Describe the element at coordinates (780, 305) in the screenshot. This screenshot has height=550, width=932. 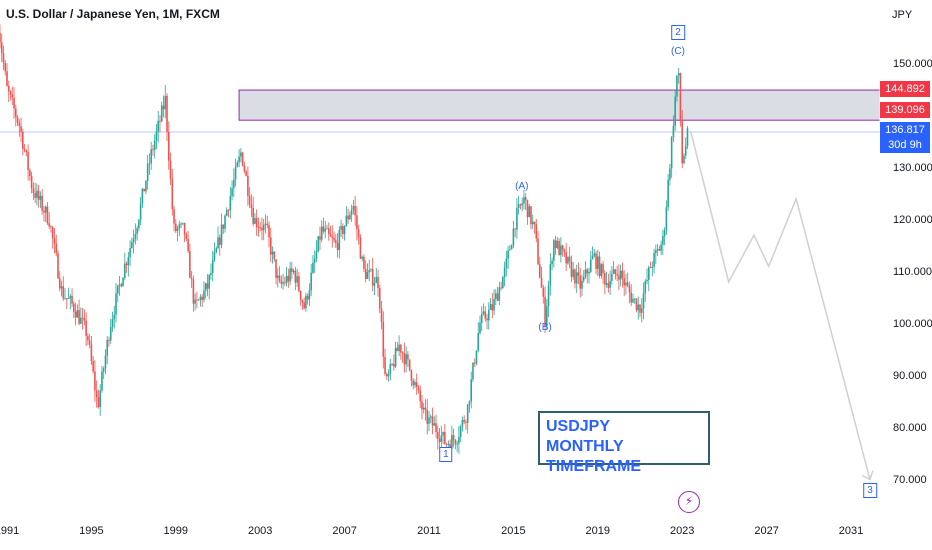
I see `projection-path` at that location.